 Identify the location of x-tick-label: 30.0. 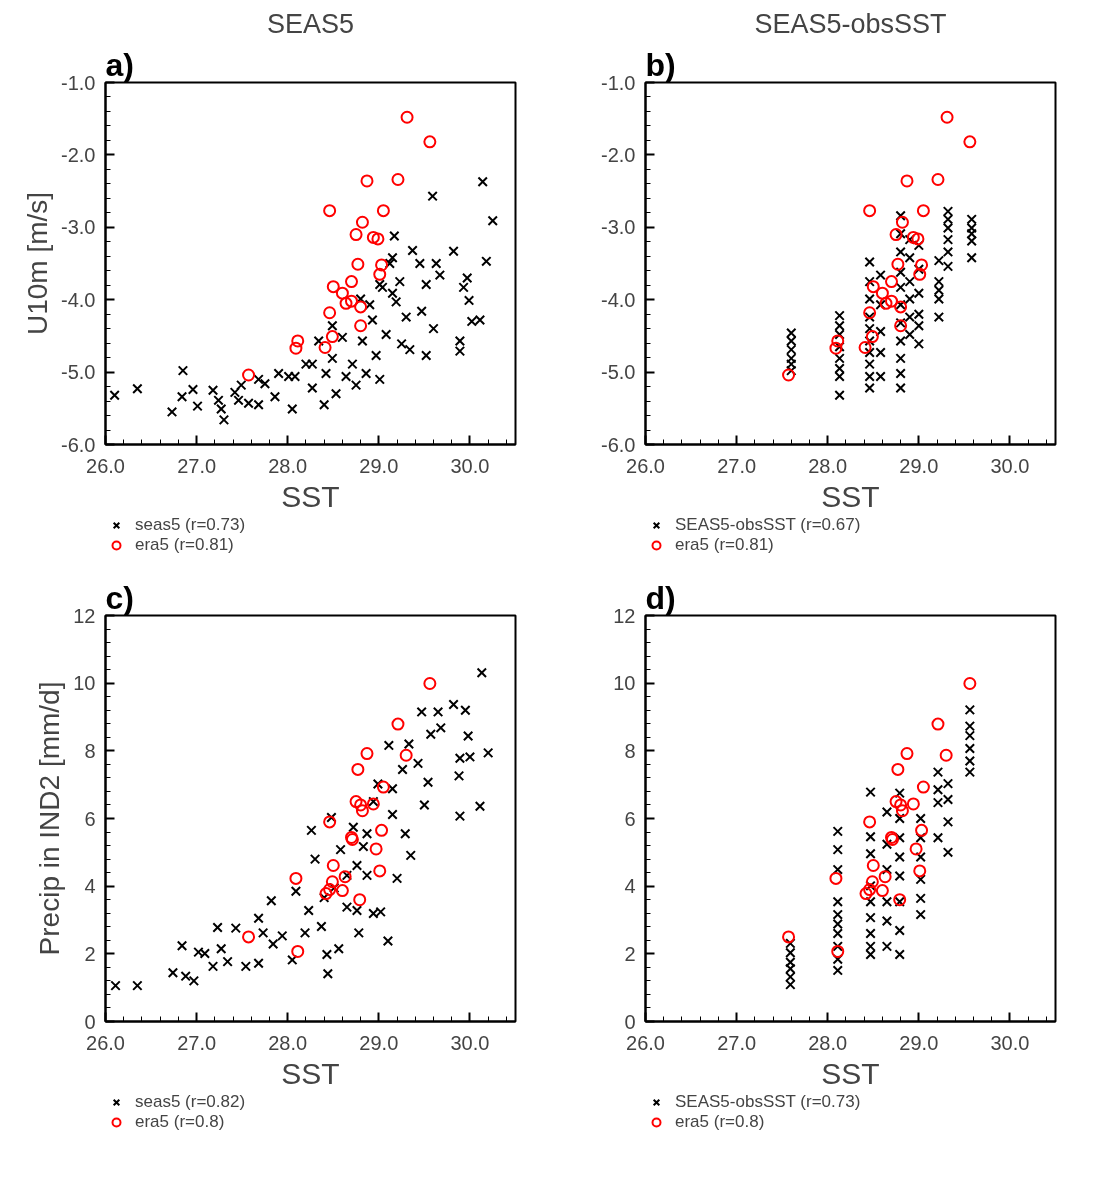
(1010, 1042).